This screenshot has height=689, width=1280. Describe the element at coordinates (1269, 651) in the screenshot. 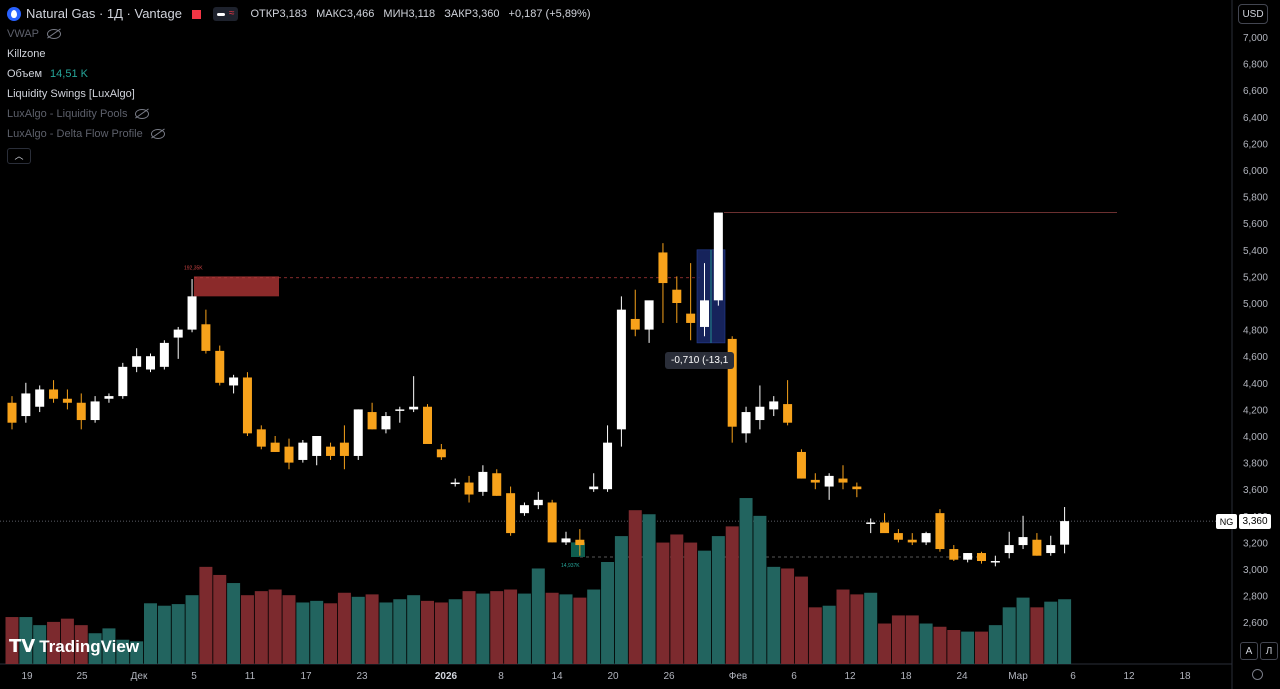

I see `log-scale-button: Л` at that location.